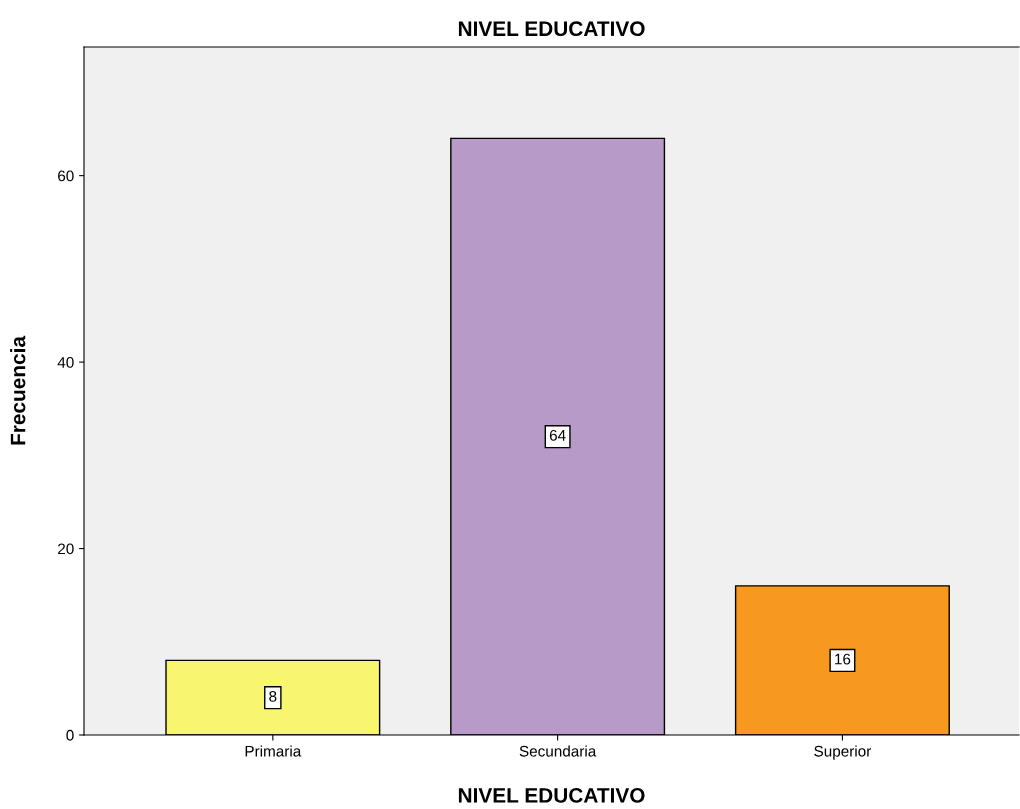 The height and width of the screenshot is (809, 1020). I want to click on data-label: 16, so click(843, 659).